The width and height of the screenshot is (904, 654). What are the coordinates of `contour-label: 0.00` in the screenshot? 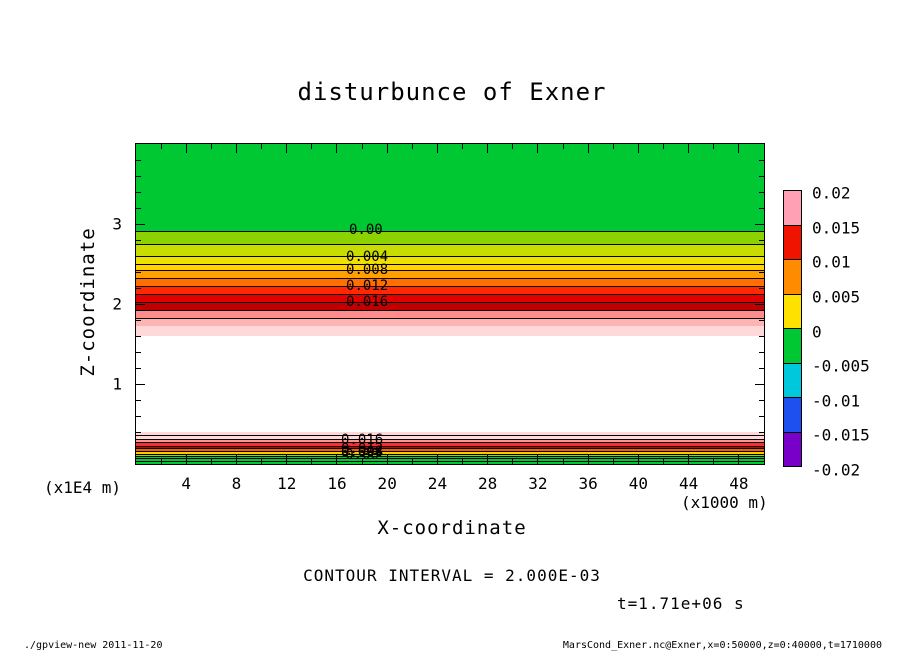 It's located at (365, 230).